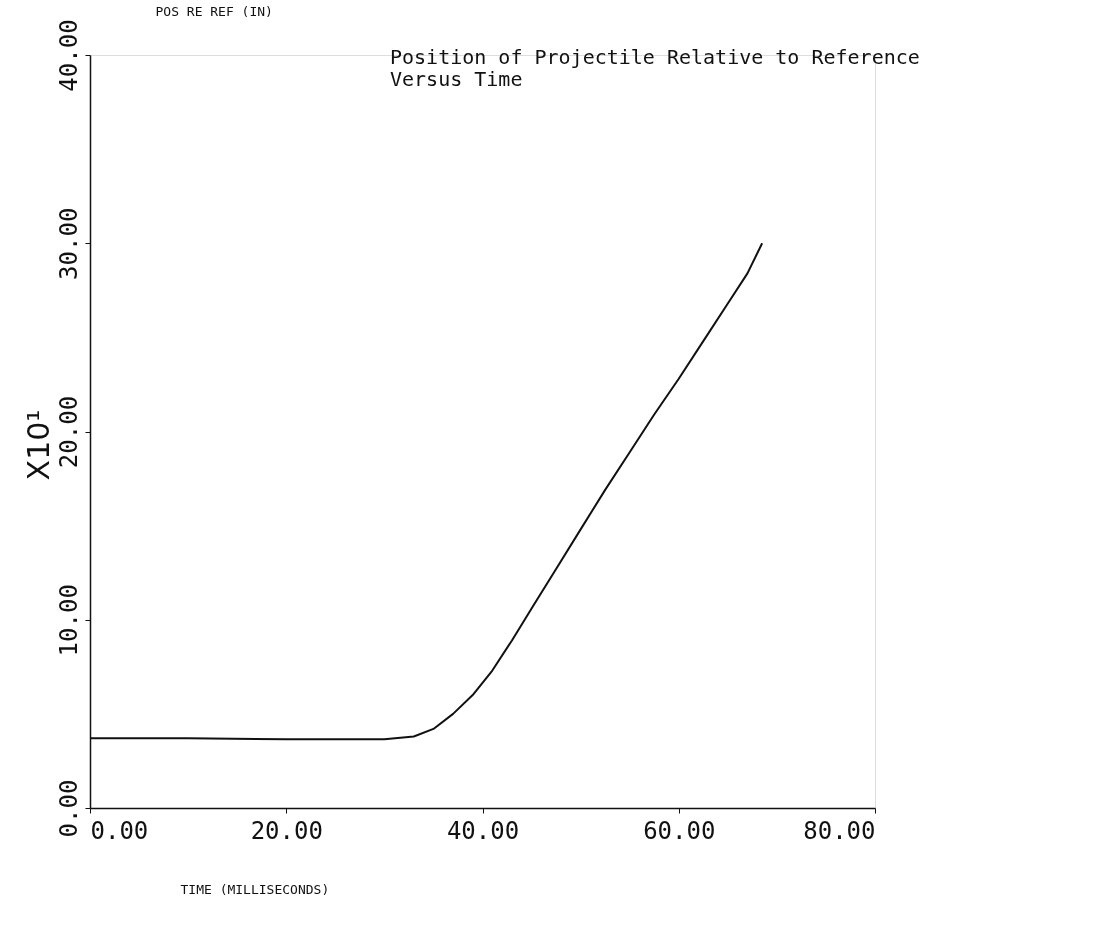 This screenshot has height=941, width=1095. What do you see at coordinates (483, 830) in the screenshot?
I see `x-tick-label: 40.00` at bounding box center [483, 830].